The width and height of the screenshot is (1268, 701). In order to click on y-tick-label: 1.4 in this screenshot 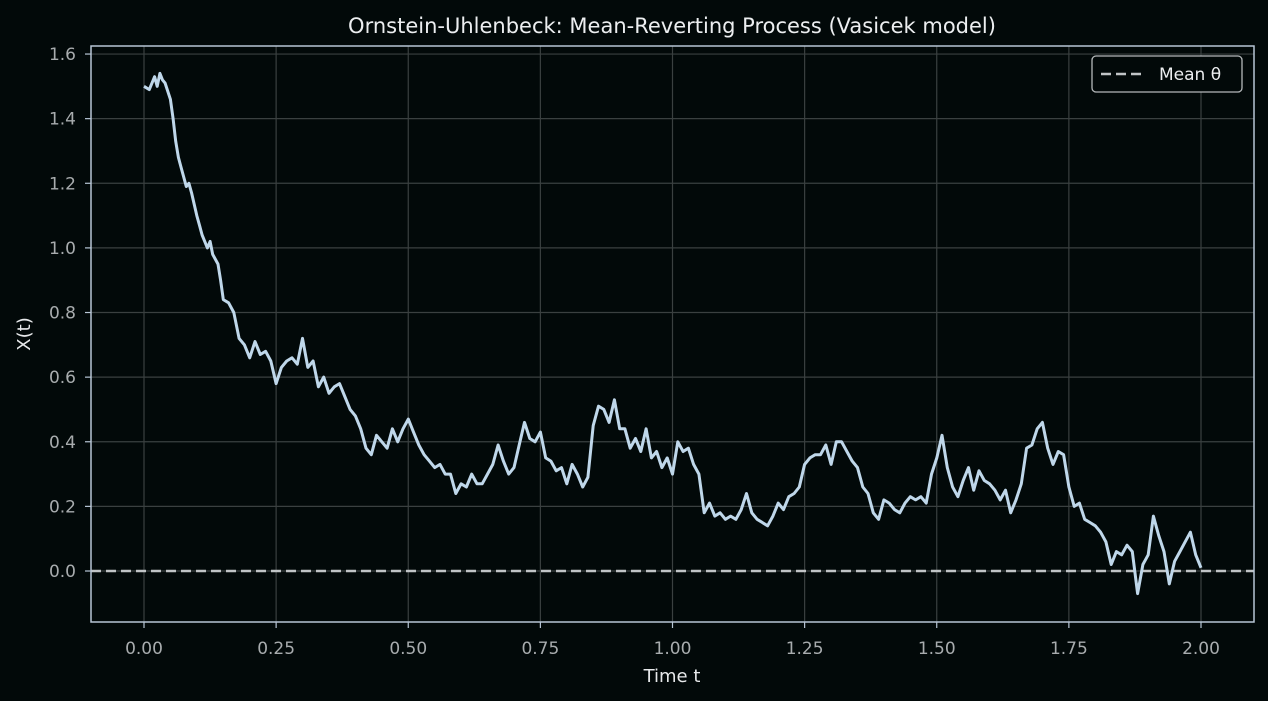, I will do `click(62, 120)`.